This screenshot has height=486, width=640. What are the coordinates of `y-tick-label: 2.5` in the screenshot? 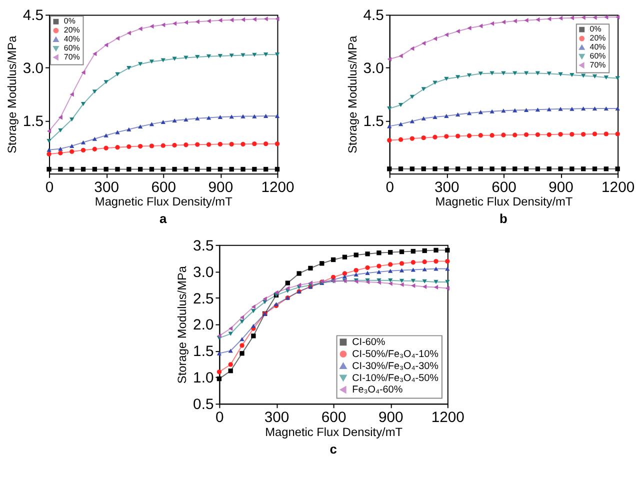 It's located at (203, 299).